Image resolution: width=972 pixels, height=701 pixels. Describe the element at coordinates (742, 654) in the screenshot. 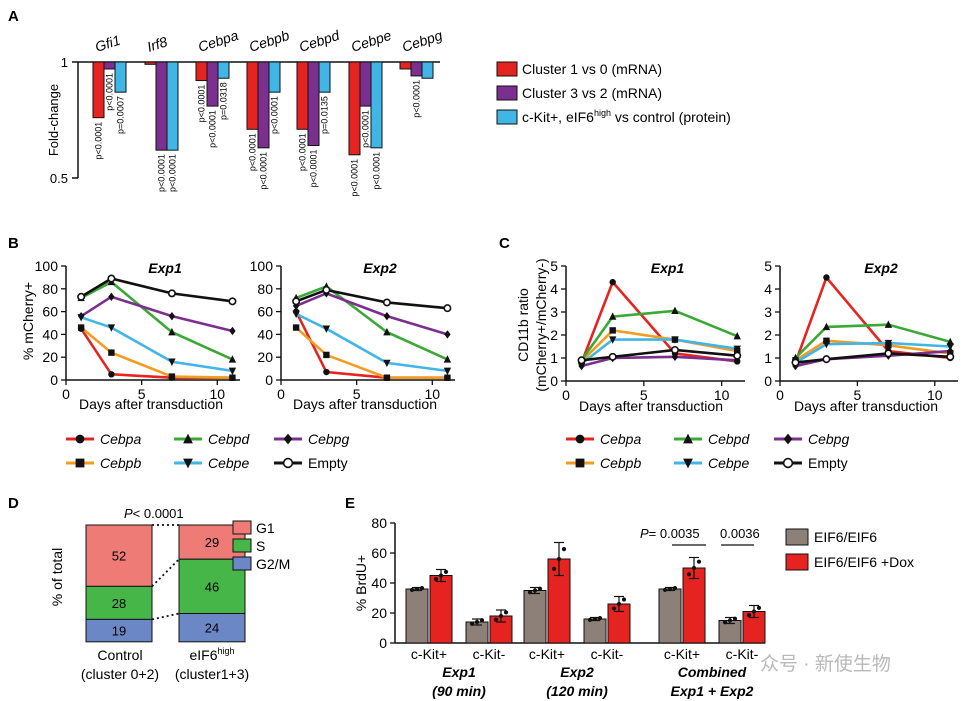

I see `x-tick-label: c-Kit-` at that location.